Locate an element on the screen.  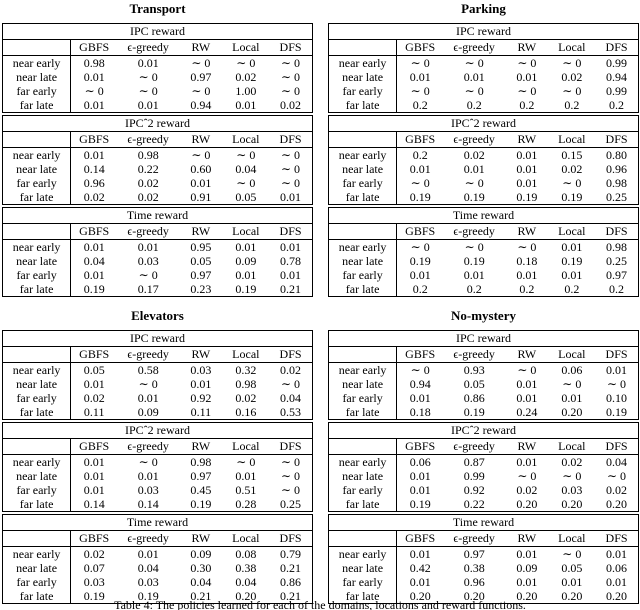
data-cell: 0.11 is located at coordinates (94, 412).